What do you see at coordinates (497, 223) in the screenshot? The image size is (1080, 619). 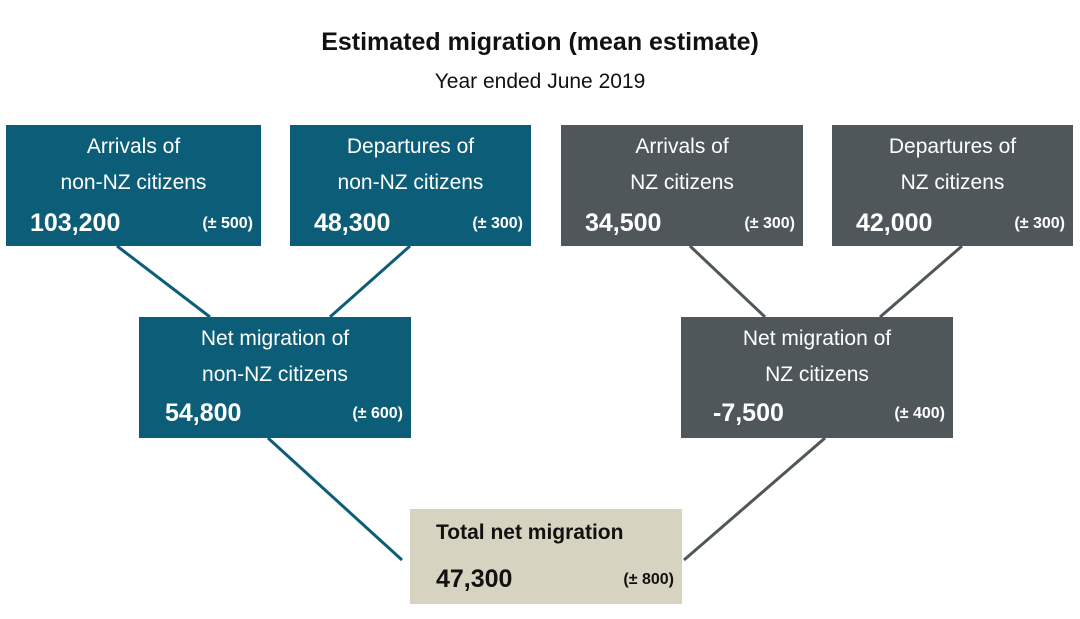 I see `departures-non-nz-ci: (± 300)` at bounding box center [497, 223].